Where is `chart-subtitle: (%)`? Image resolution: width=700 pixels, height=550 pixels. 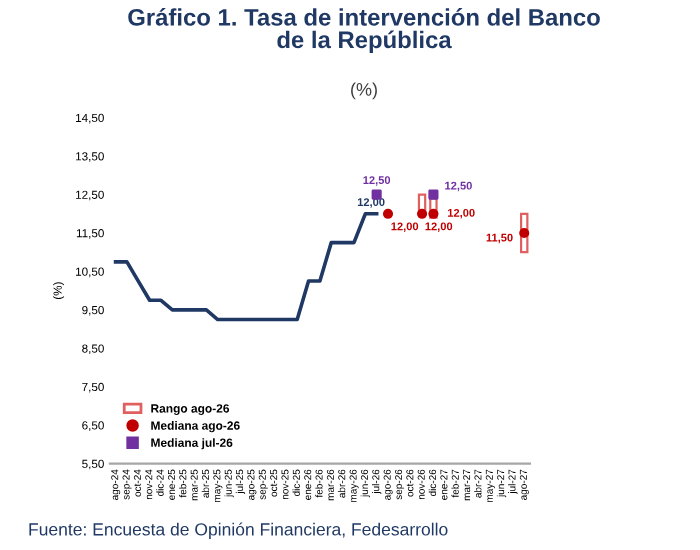
chart-subtitle: (%) is located at coordinates (364, 91).